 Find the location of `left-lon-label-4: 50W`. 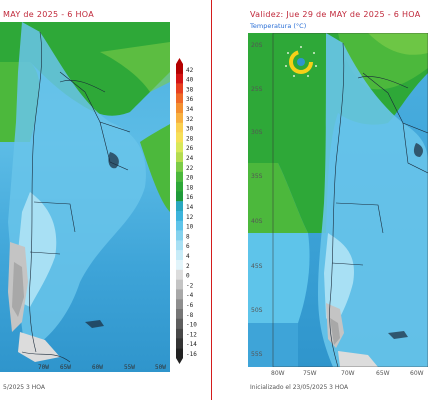

left-lon-label-4: 50W is located at coordinates (160, 367).